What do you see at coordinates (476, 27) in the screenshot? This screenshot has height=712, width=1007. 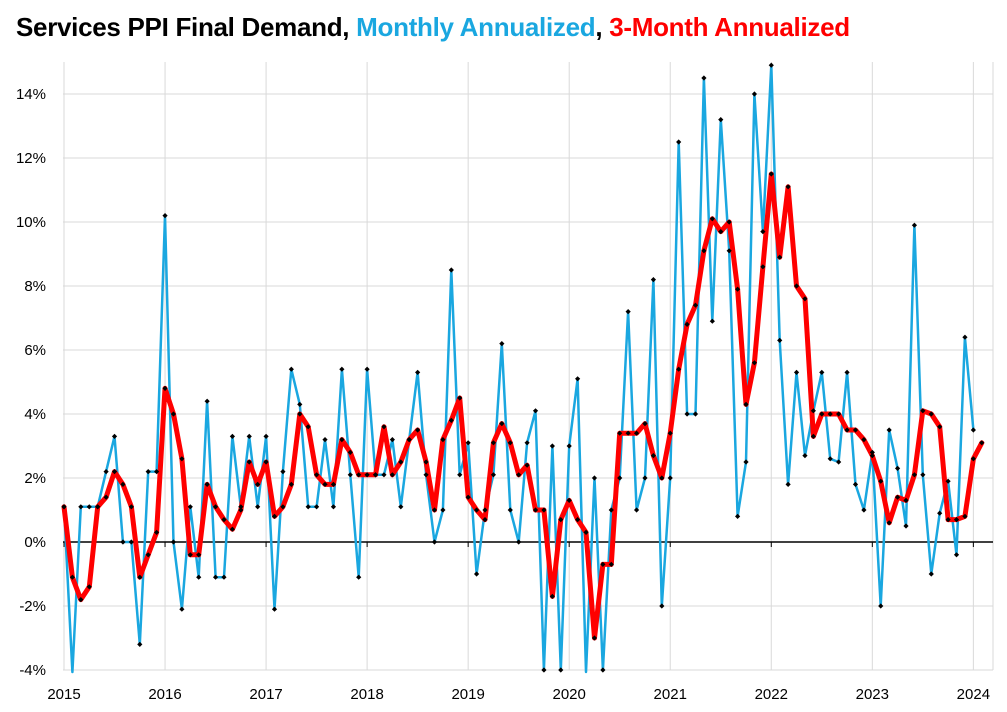 I see `title-monthly: Monthly Annualized` at bounding box center [476, 27].